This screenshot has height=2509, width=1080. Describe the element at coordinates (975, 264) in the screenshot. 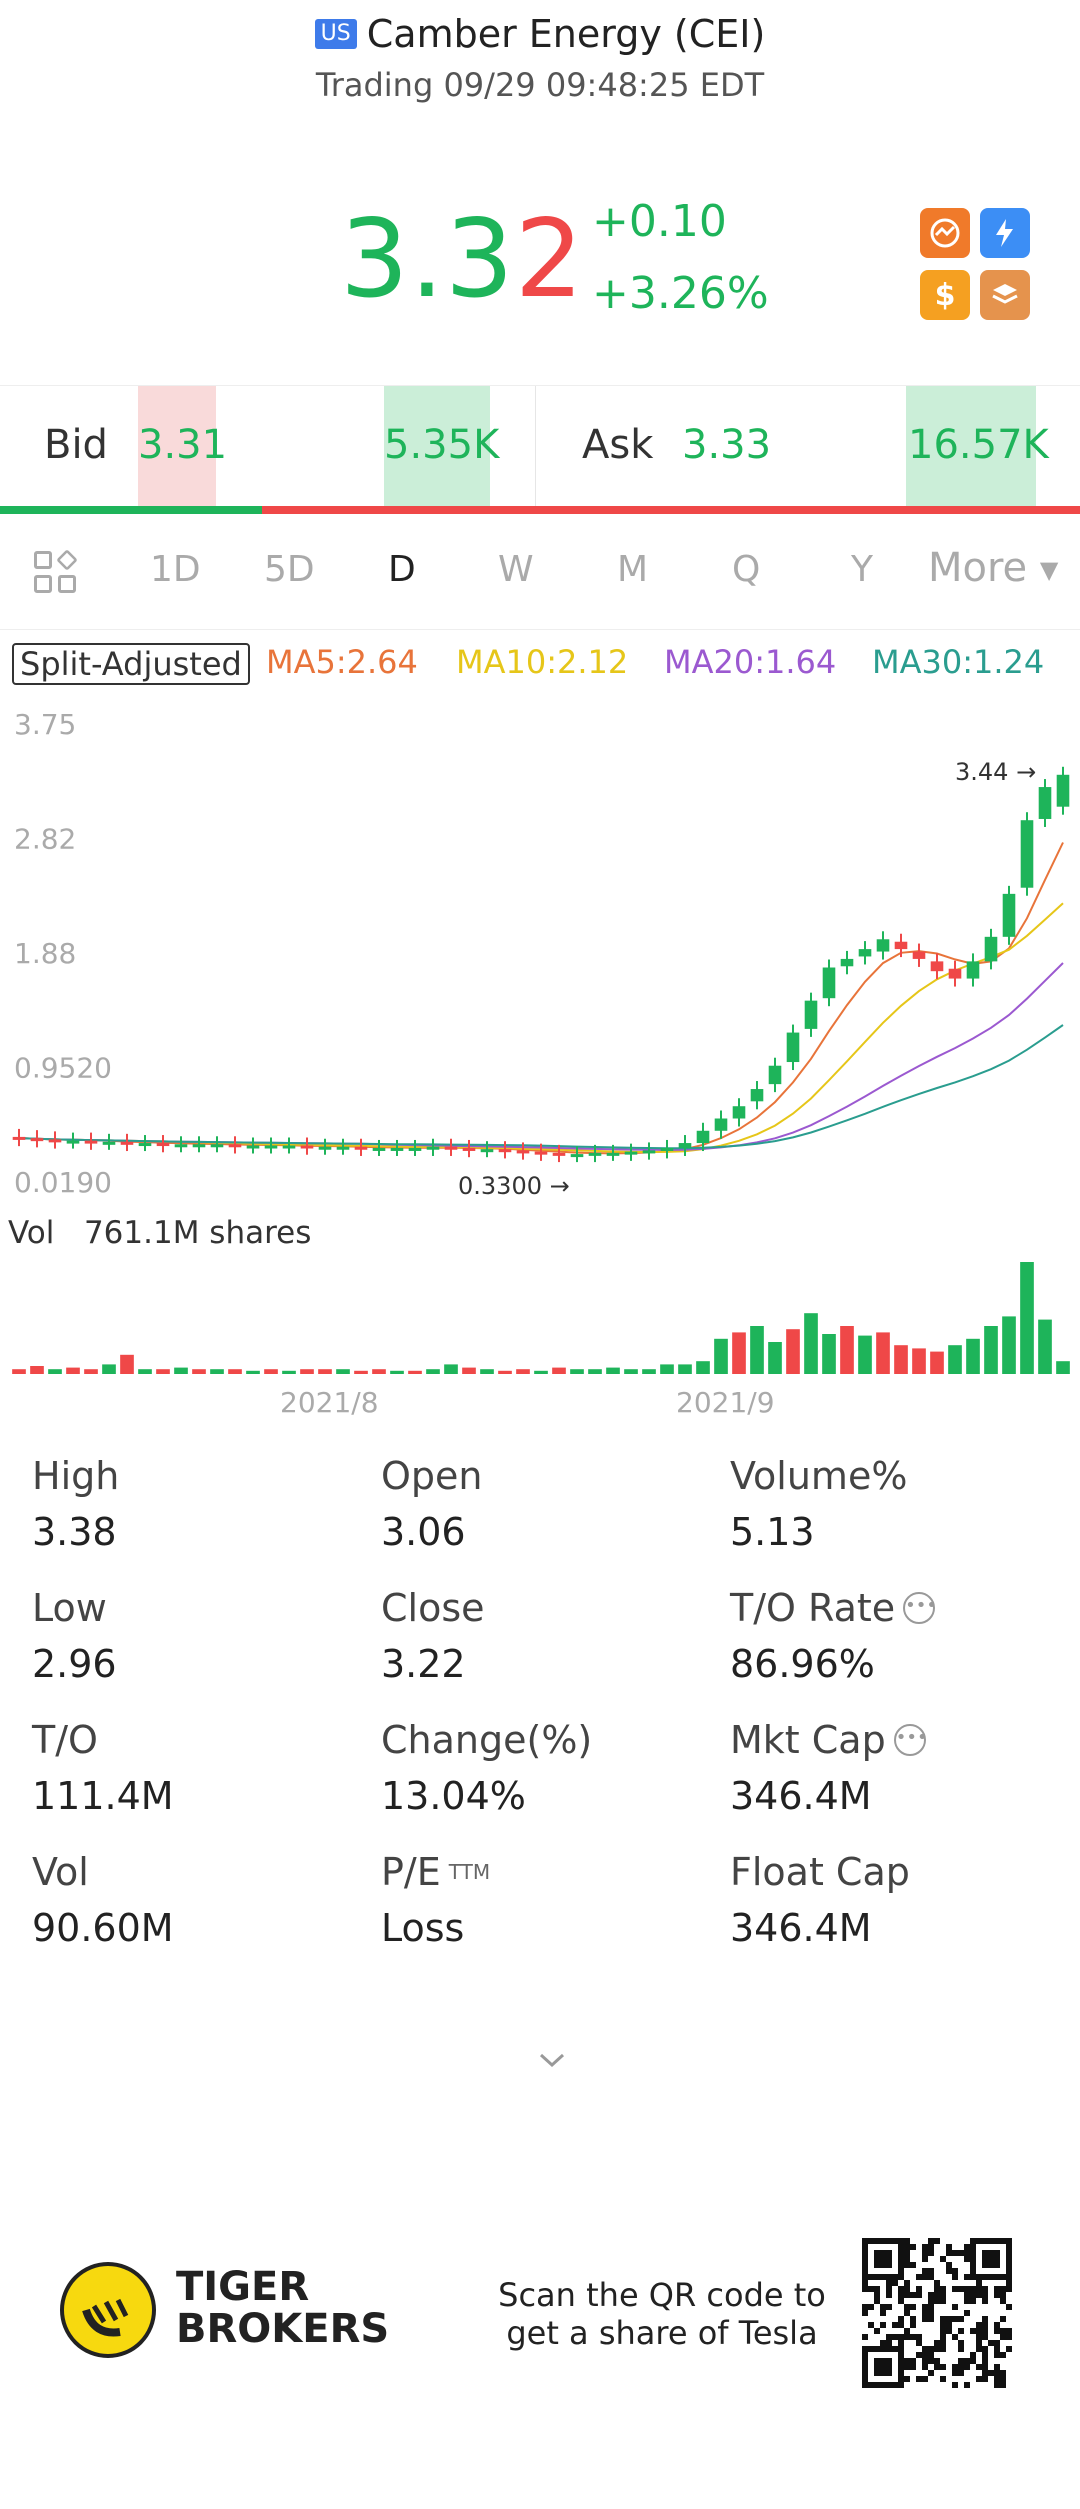

I see `quick-icons: $` at that location.